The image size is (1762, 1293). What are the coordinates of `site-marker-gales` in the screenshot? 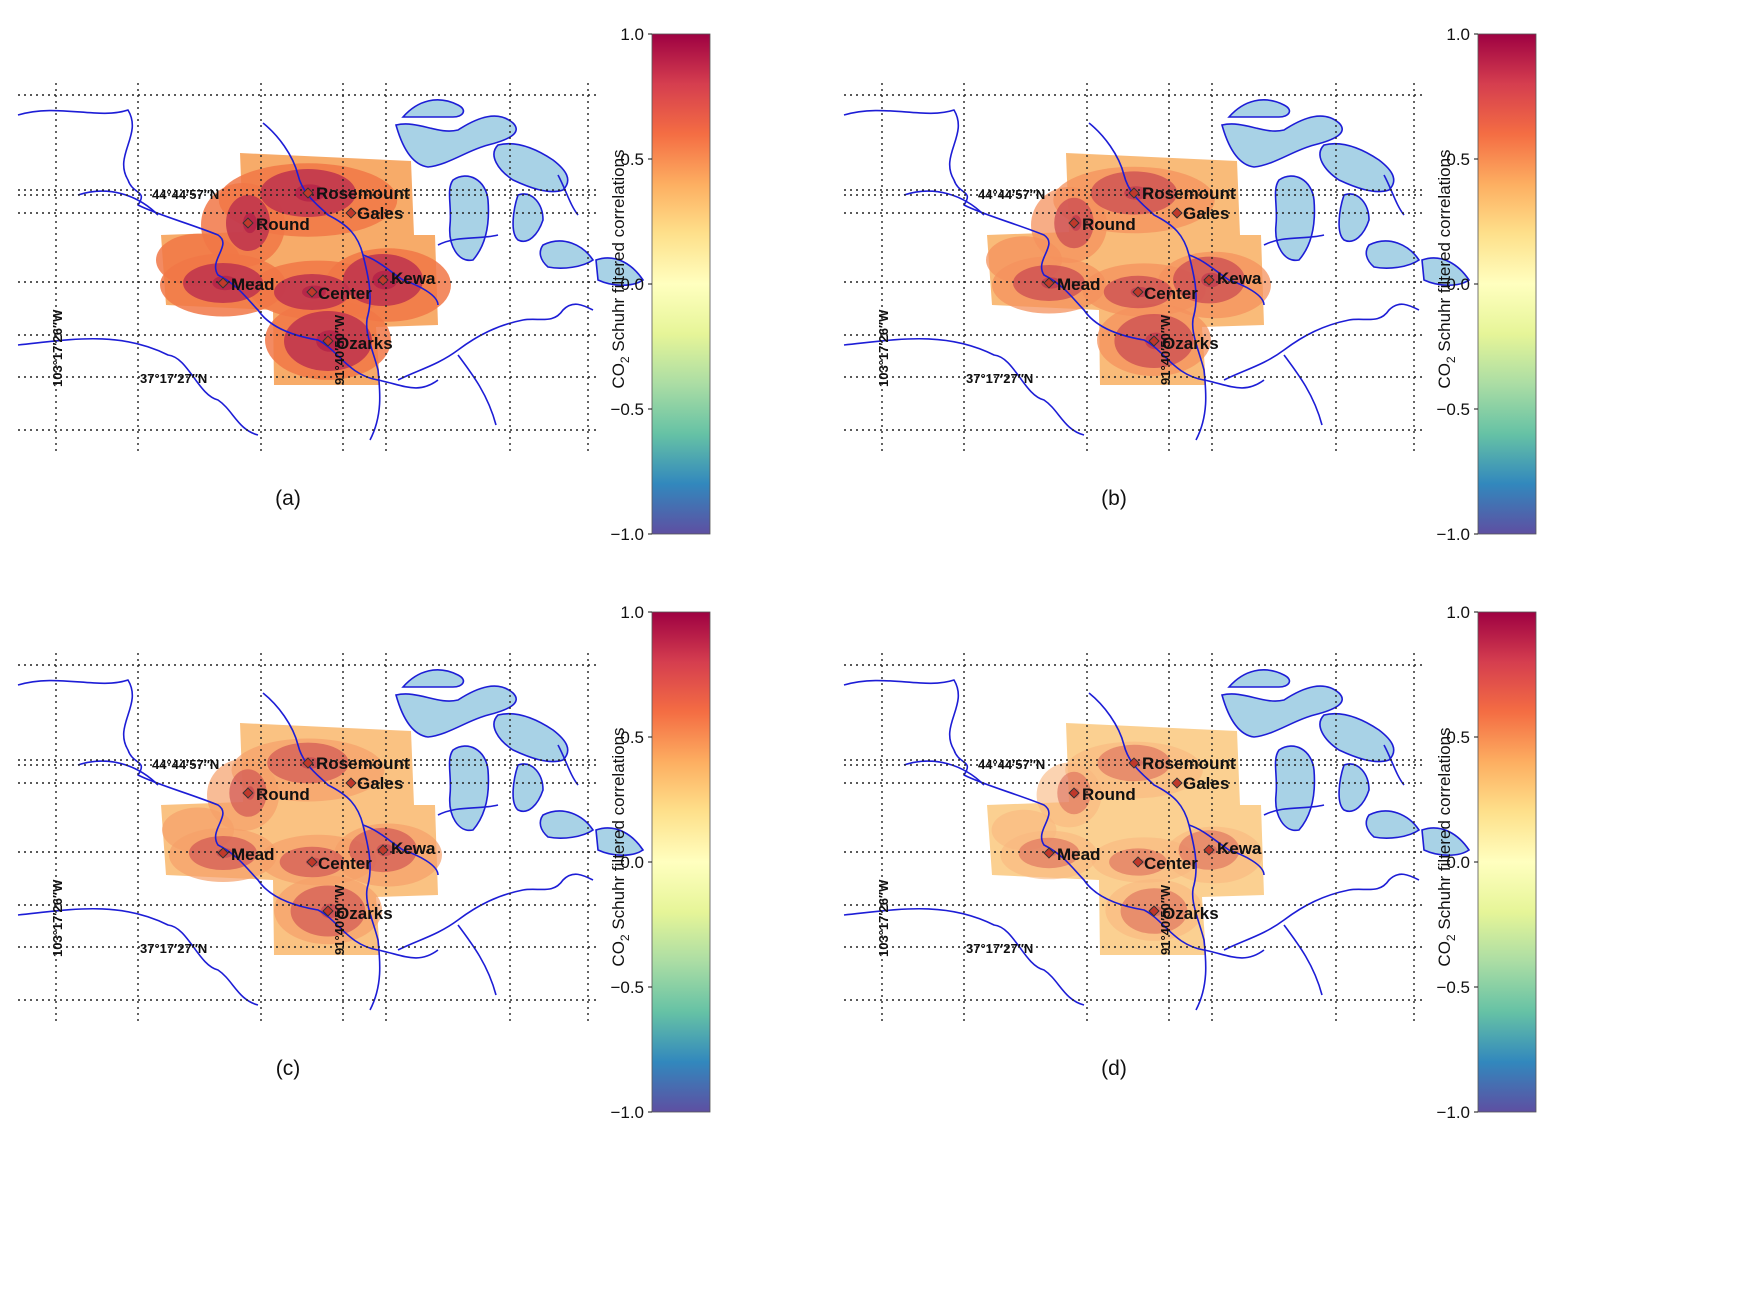 It's located at (351, 783).